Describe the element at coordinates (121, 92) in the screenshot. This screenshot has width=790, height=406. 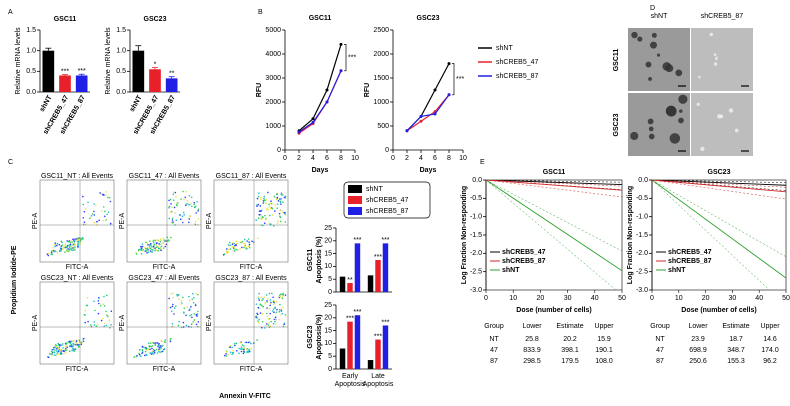
I see `y-tick-label: 0.0` at that location.